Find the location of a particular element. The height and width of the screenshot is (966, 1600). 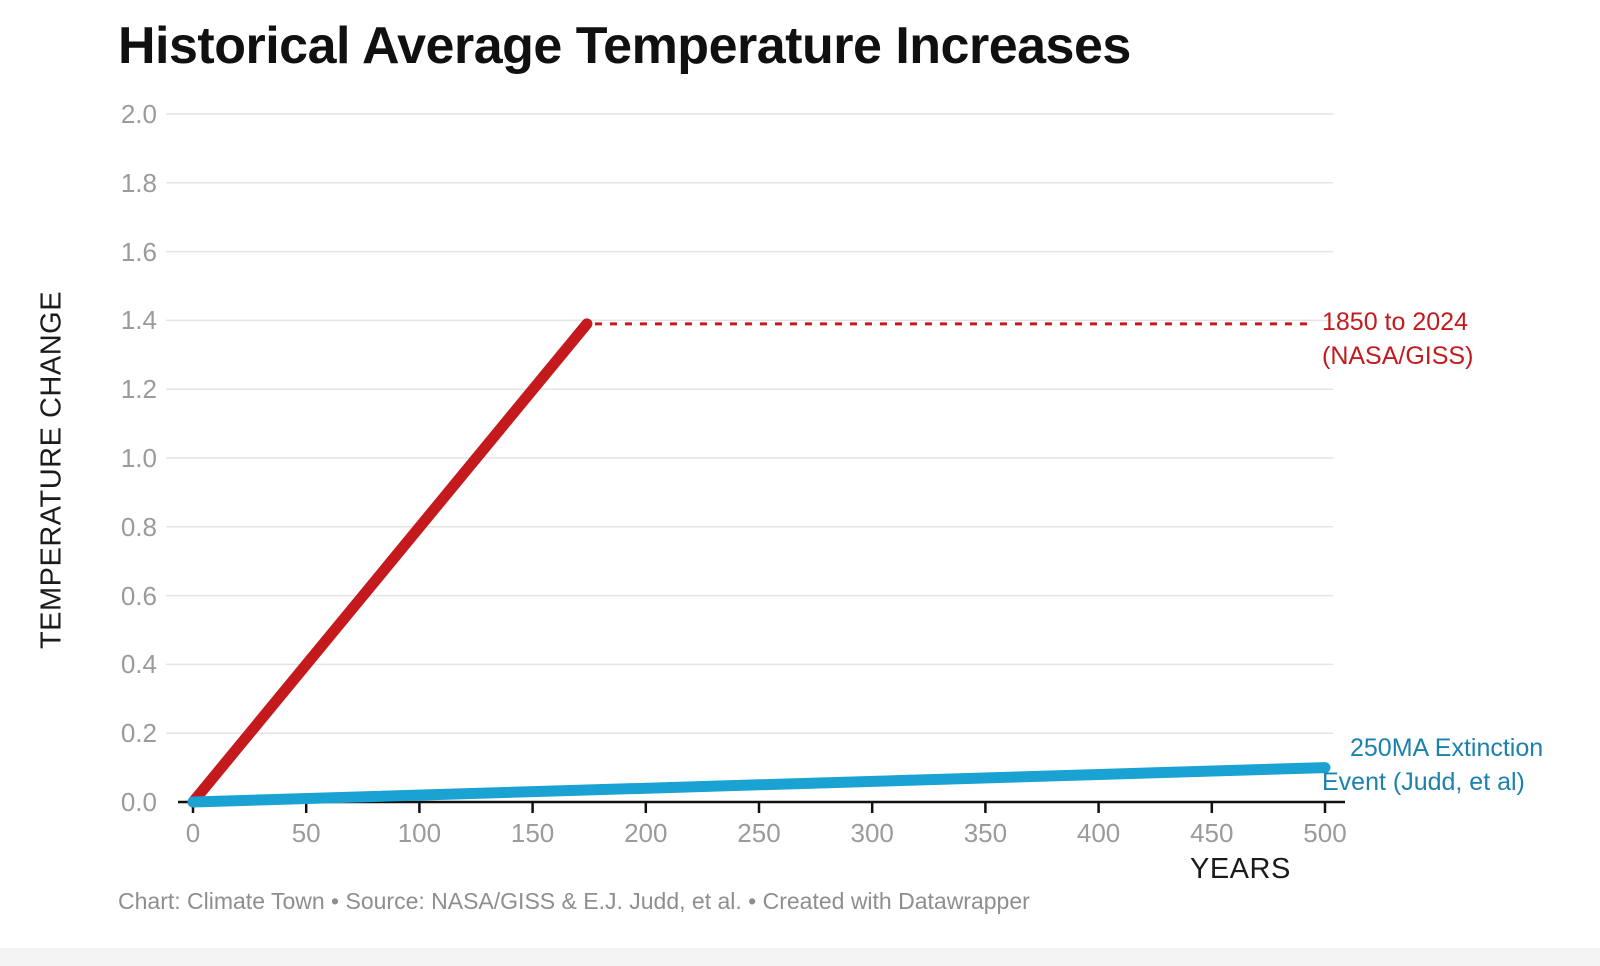

x-tick-label: 500 is located at coordinates (1325, 833).